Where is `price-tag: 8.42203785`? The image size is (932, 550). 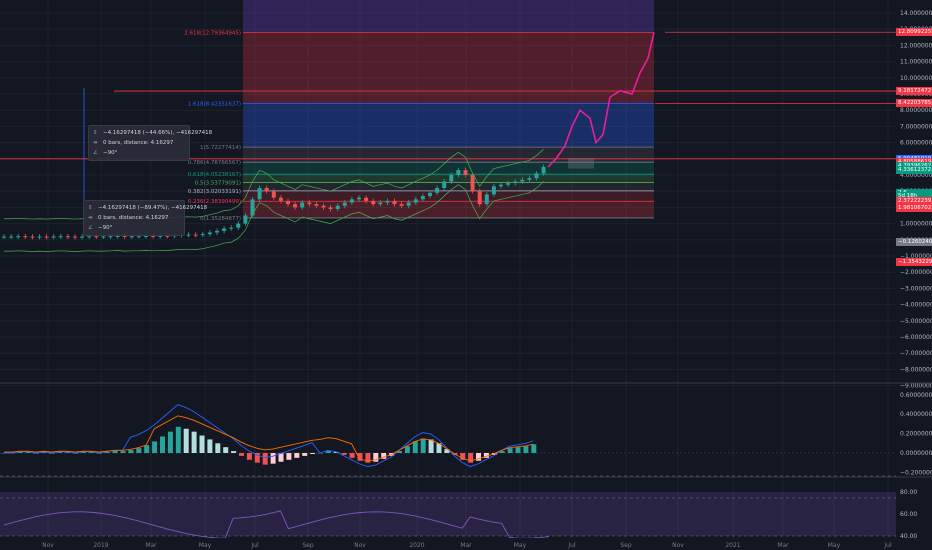
price-tag: 8.42203785 is located at coordinates (914, 103).